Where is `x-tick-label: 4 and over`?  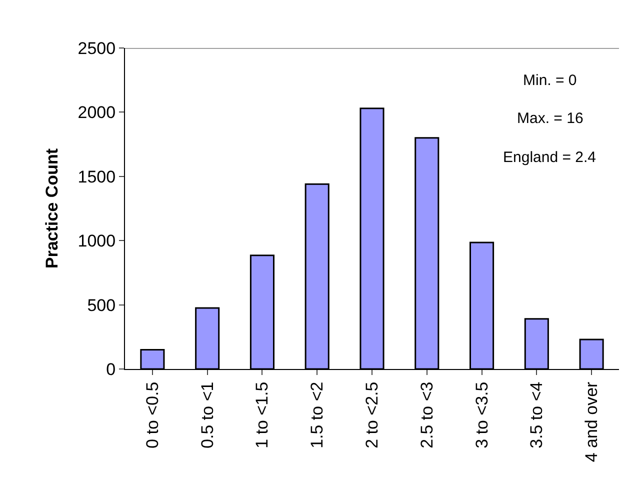 x-tick-label: 4 and over is located at coordinates (592, 421).